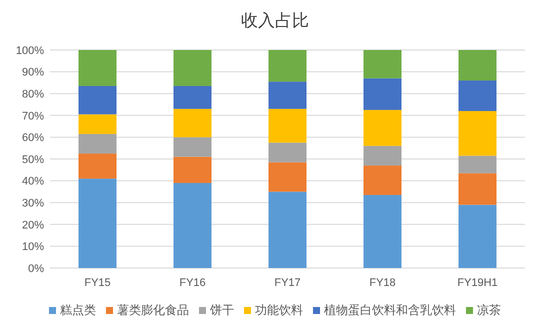  I want to click on legend-label: 糕点类, so click(78, 310).